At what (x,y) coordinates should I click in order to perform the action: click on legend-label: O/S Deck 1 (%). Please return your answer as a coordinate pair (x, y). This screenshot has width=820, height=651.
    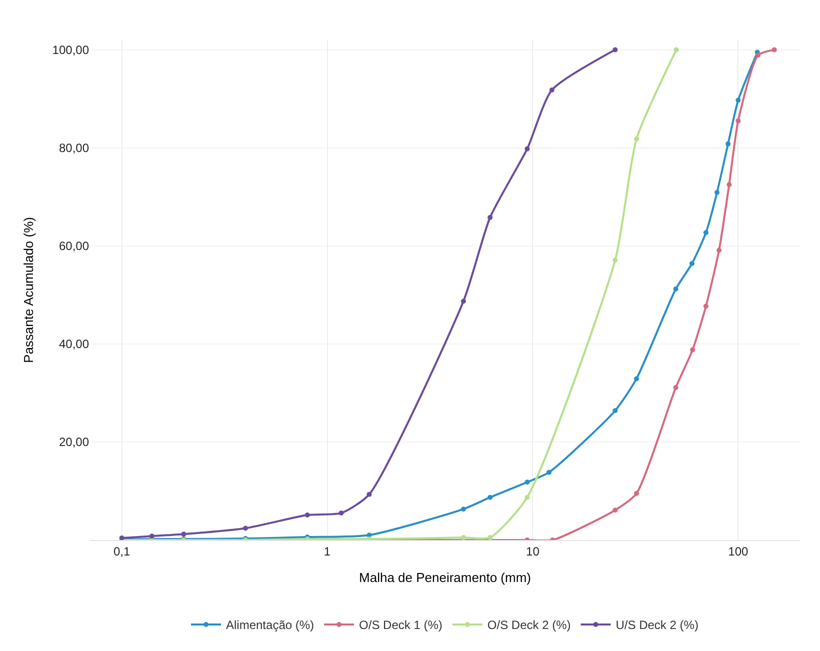
    Looking at the image, I should click on (400, 625).